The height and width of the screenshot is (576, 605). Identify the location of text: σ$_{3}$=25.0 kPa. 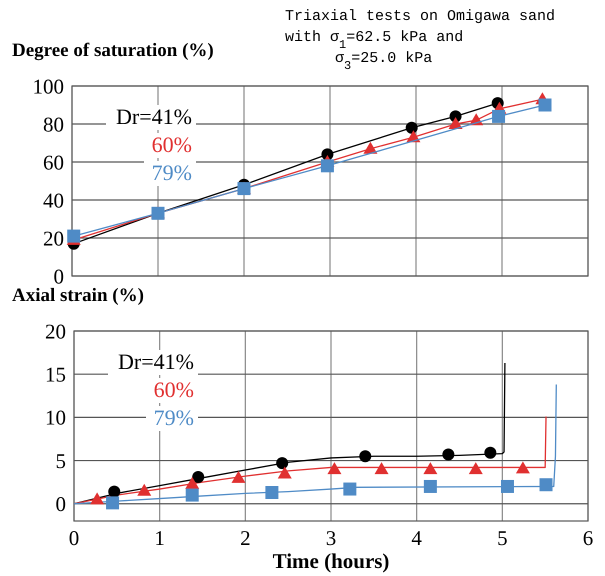
(383, 61).